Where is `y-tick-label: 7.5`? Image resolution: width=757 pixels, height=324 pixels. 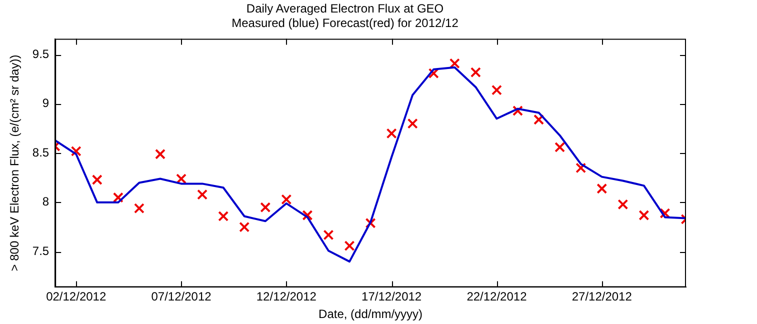 y-tick-label: 7.5 is located at coordinates (41, 251).